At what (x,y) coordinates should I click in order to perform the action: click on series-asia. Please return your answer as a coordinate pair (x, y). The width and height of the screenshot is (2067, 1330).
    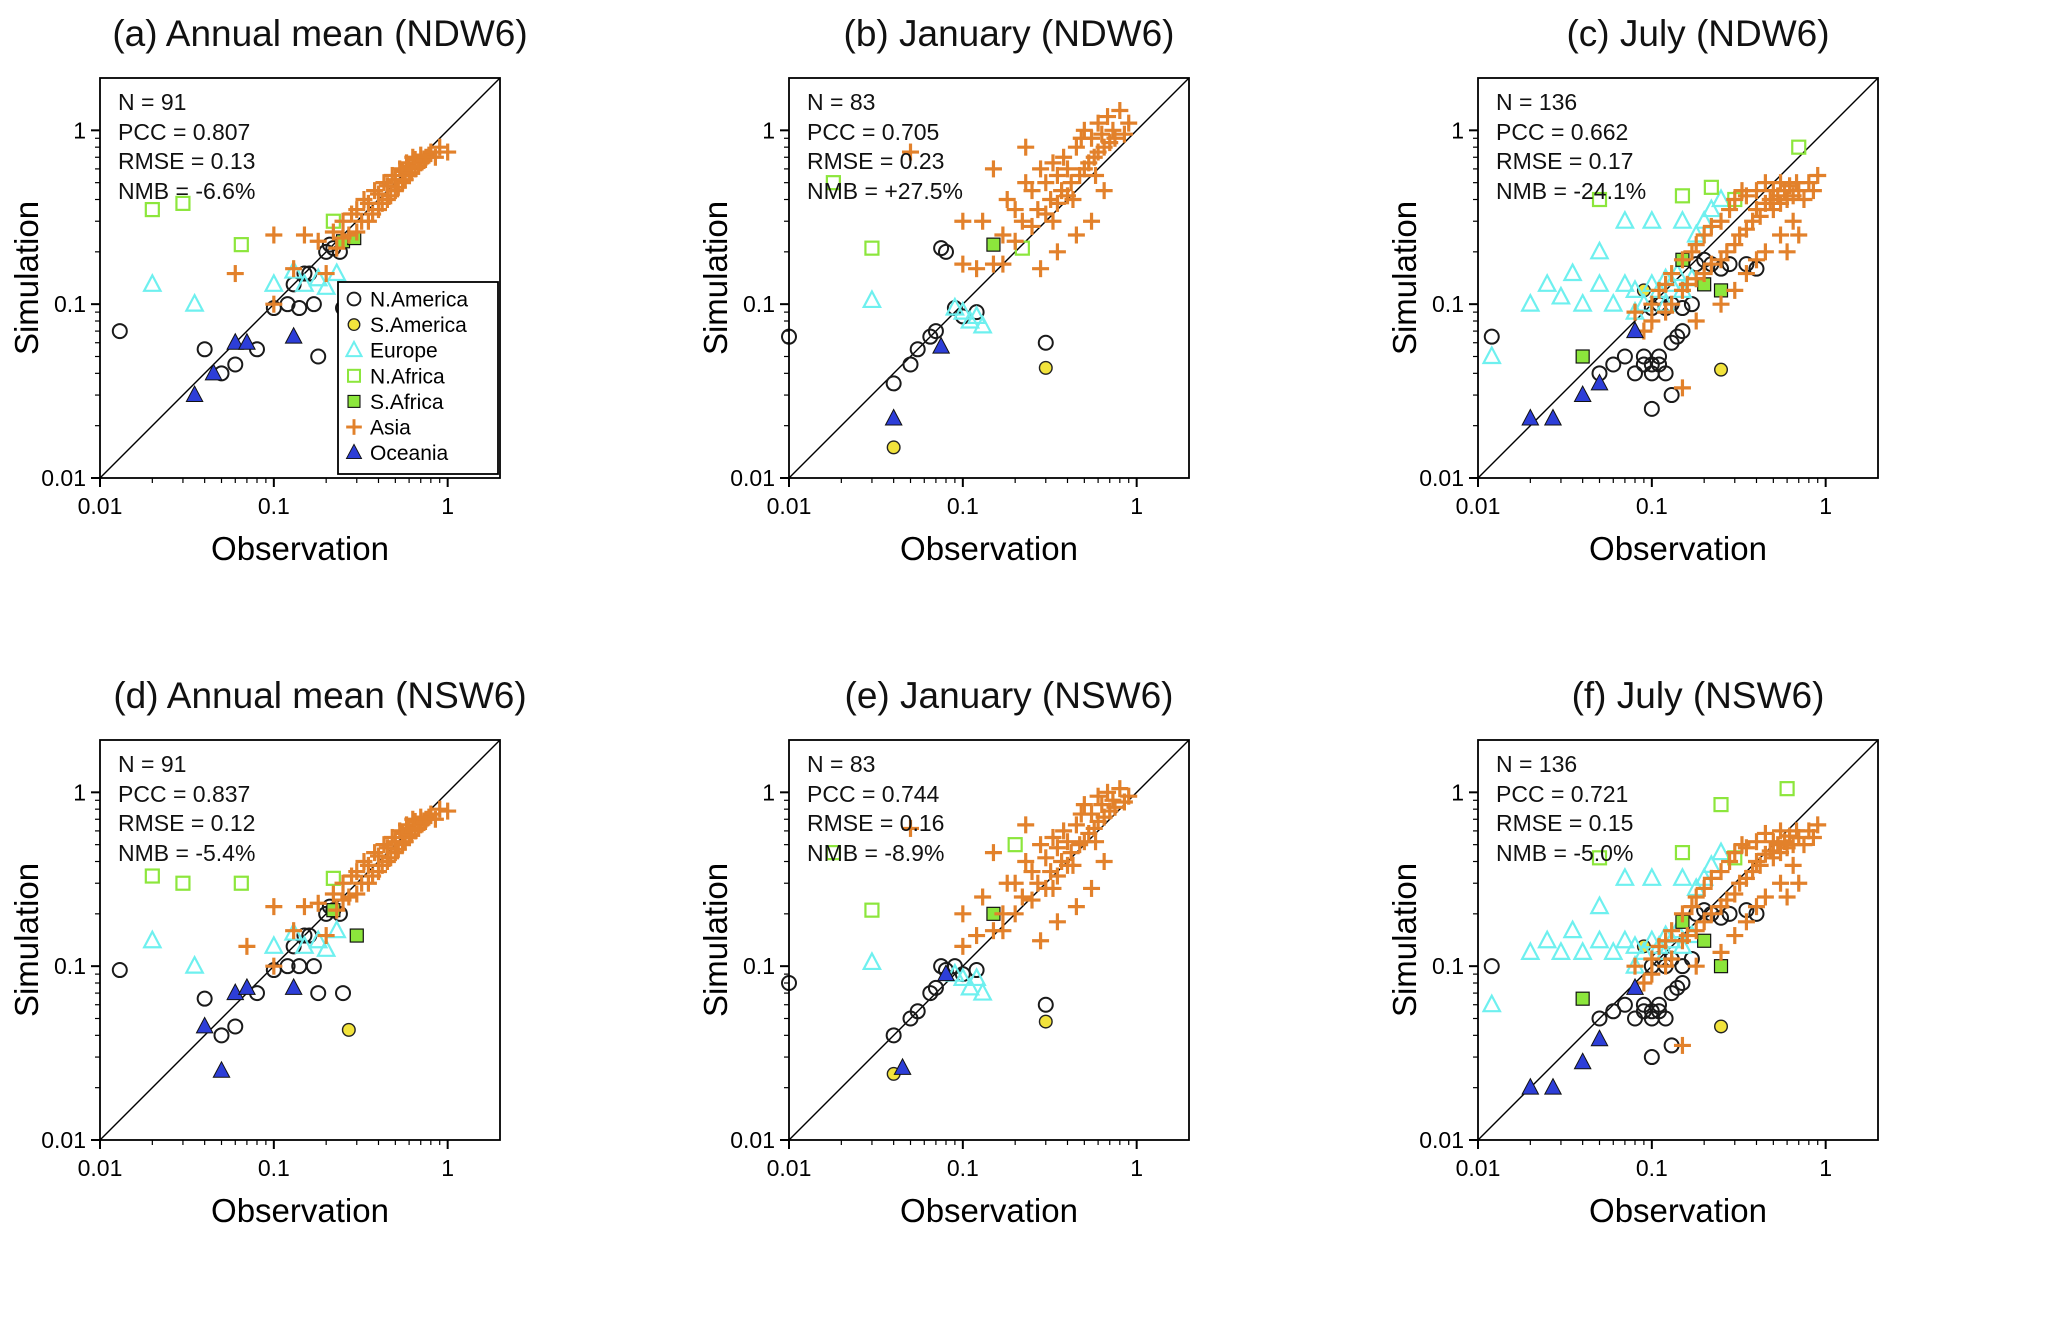
    Looking at the image, I should click on (1726, 281).